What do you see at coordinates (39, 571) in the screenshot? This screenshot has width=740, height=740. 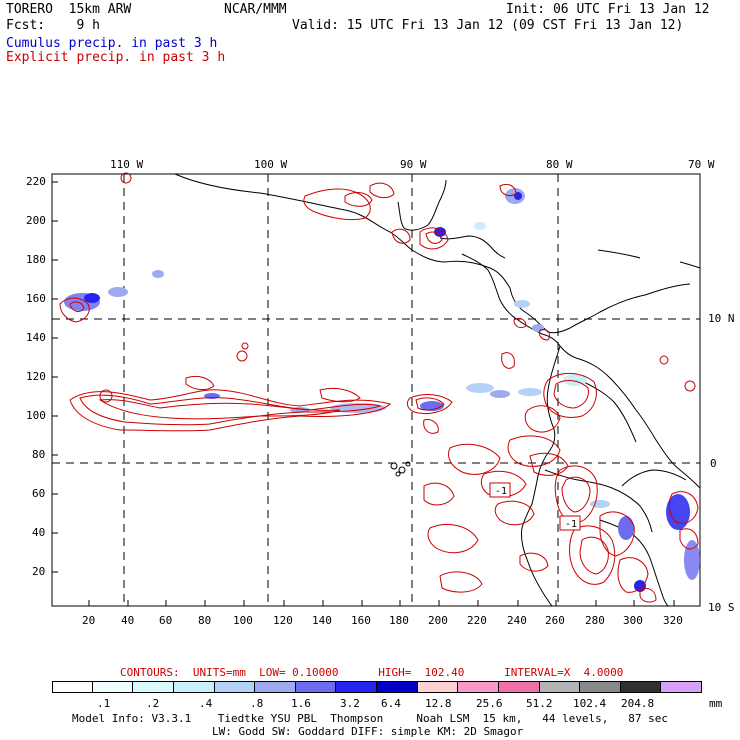 I see `y-tick: 20` at bounding box center [39, 571].